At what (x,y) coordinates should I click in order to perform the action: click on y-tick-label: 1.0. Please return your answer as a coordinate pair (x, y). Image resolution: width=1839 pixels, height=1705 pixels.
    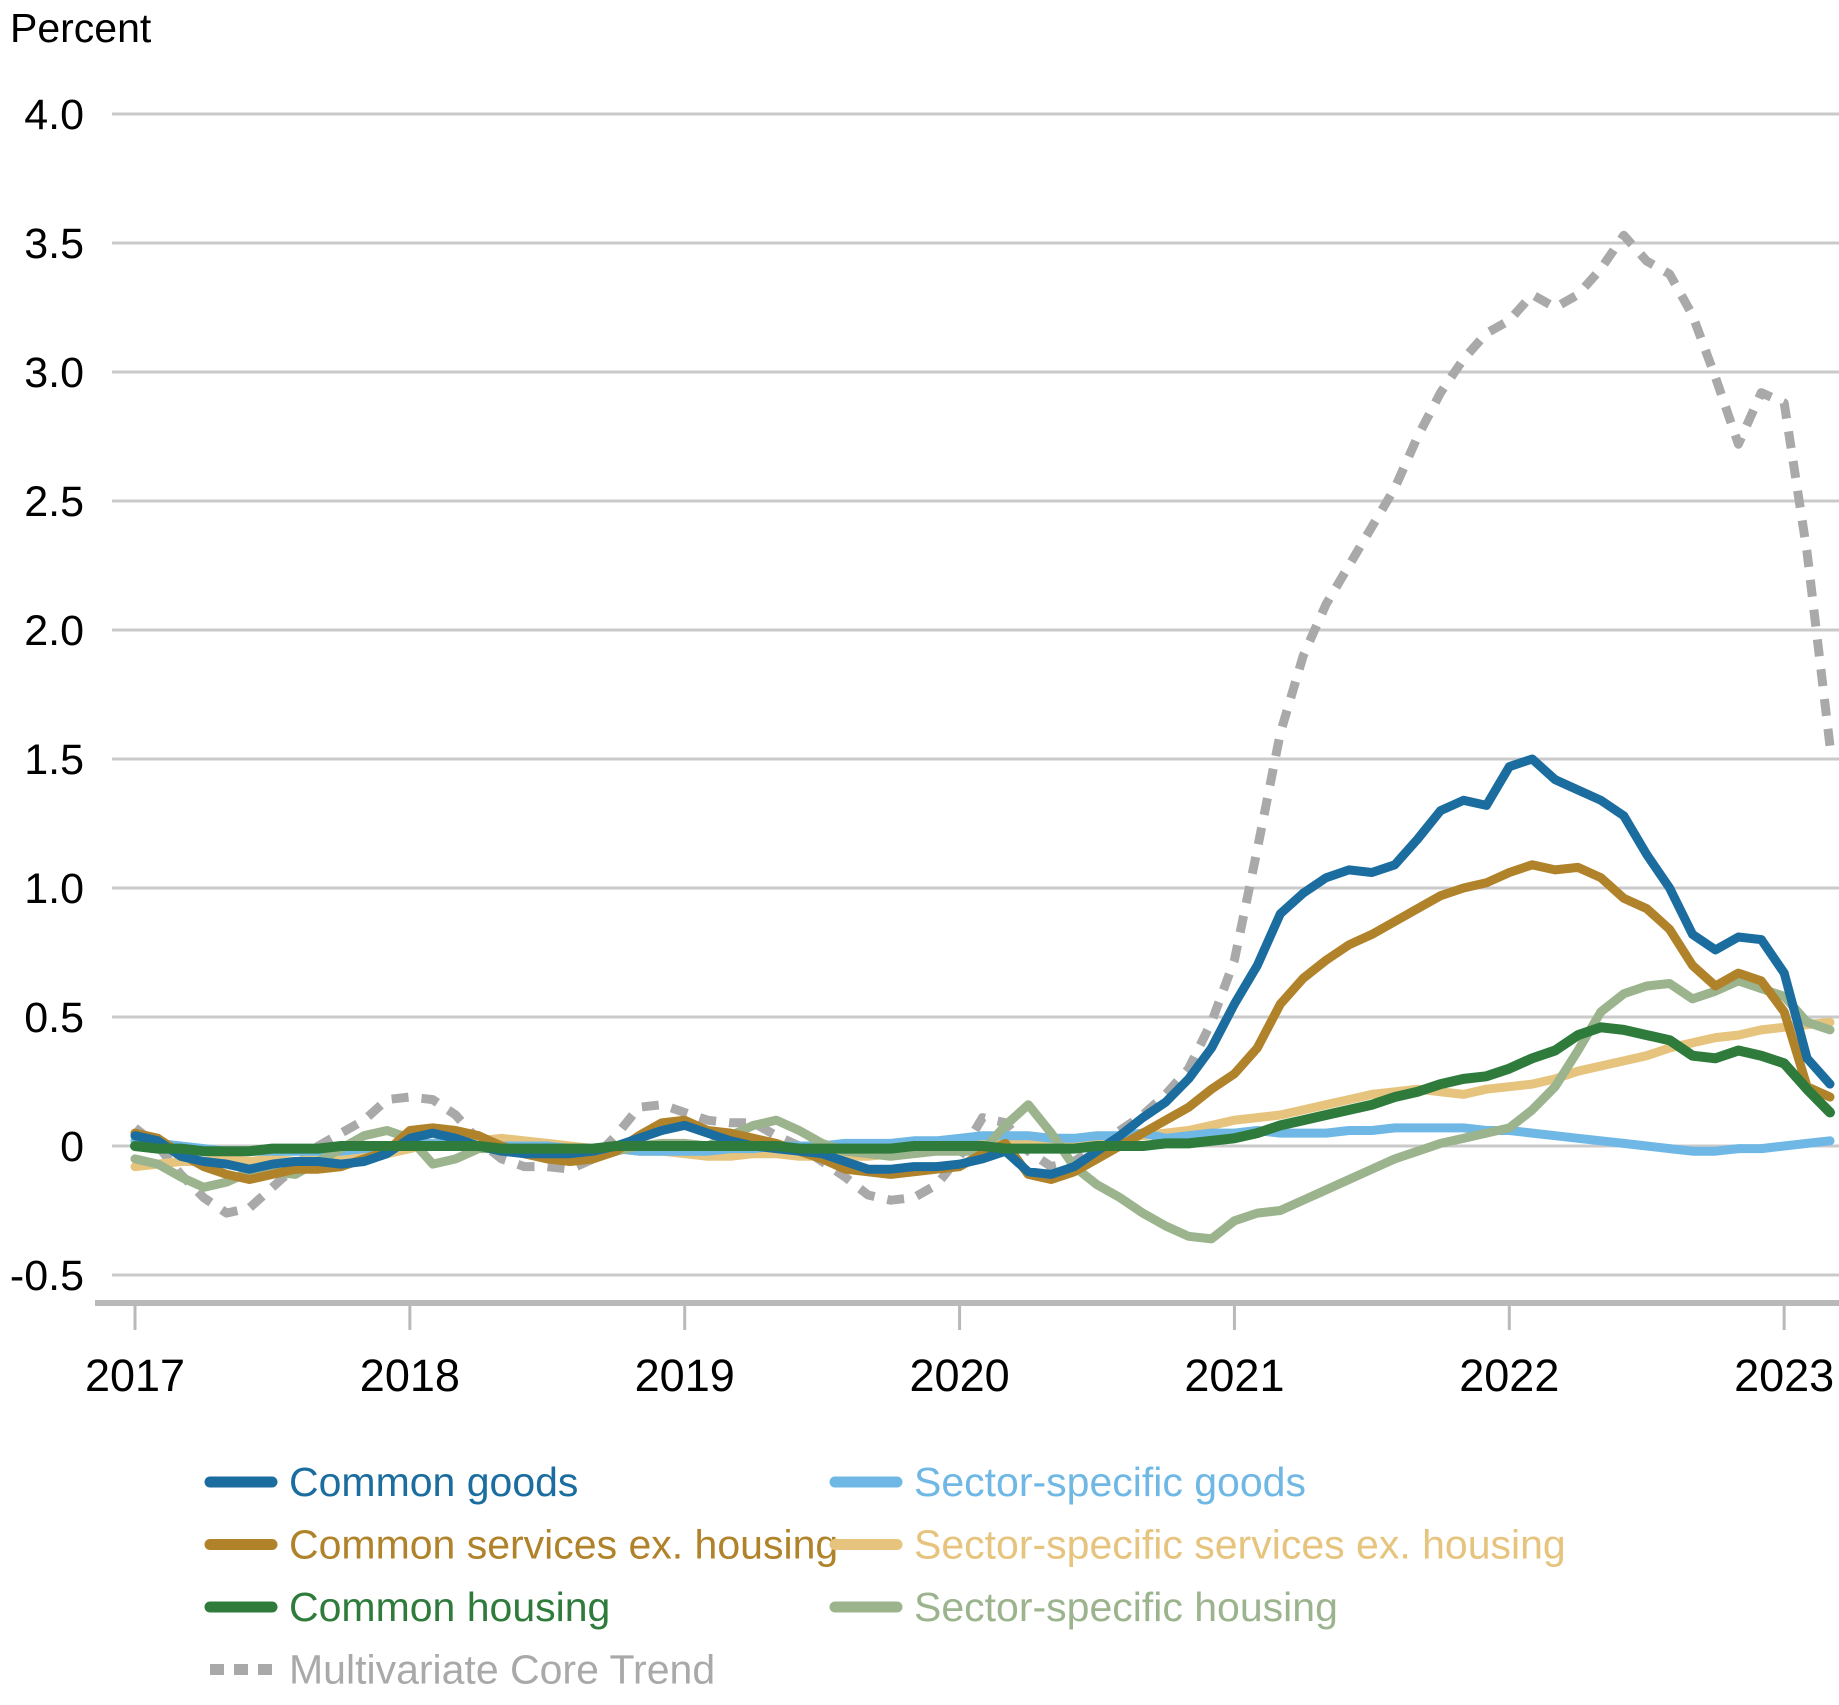
    Looking at the image, I should click on (54, 889).